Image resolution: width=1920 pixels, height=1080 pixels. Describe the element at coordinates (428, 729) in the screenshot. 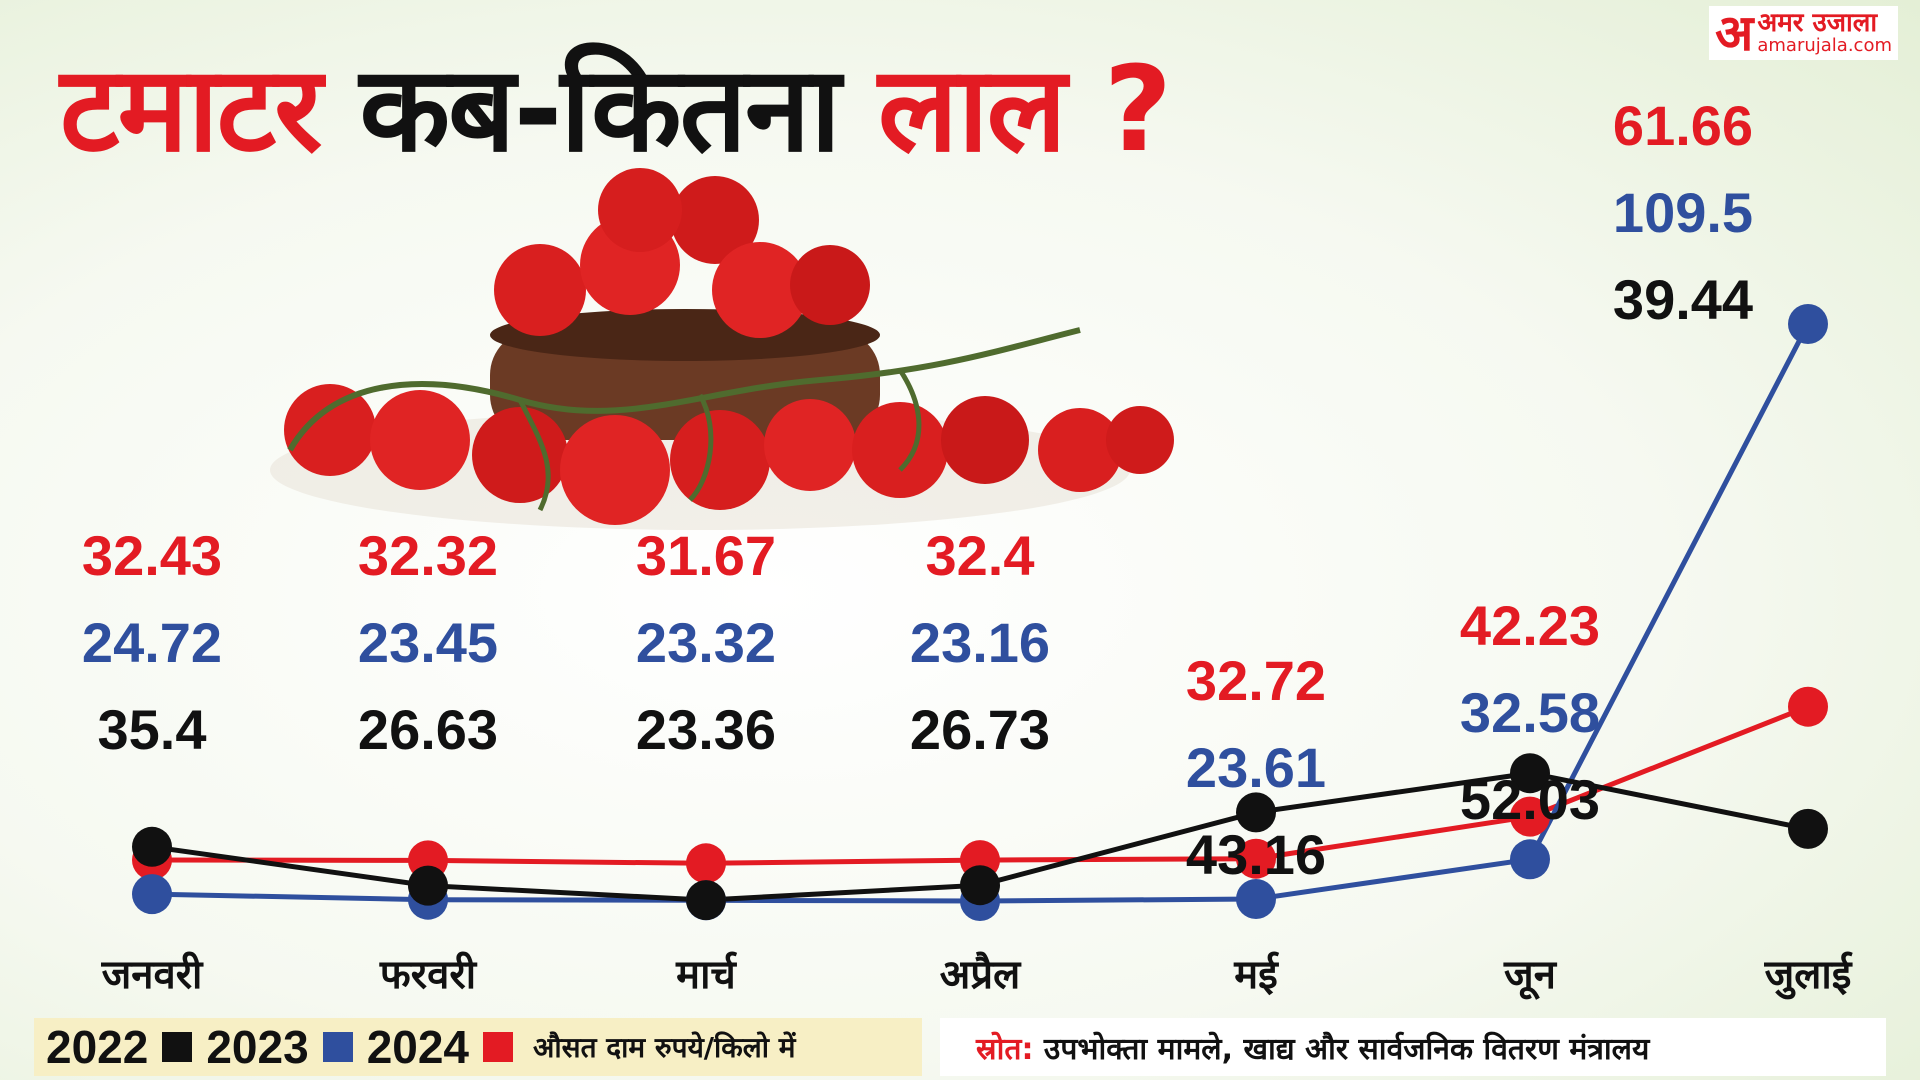

I see `data-label-2022-1: 26.63` at that location.